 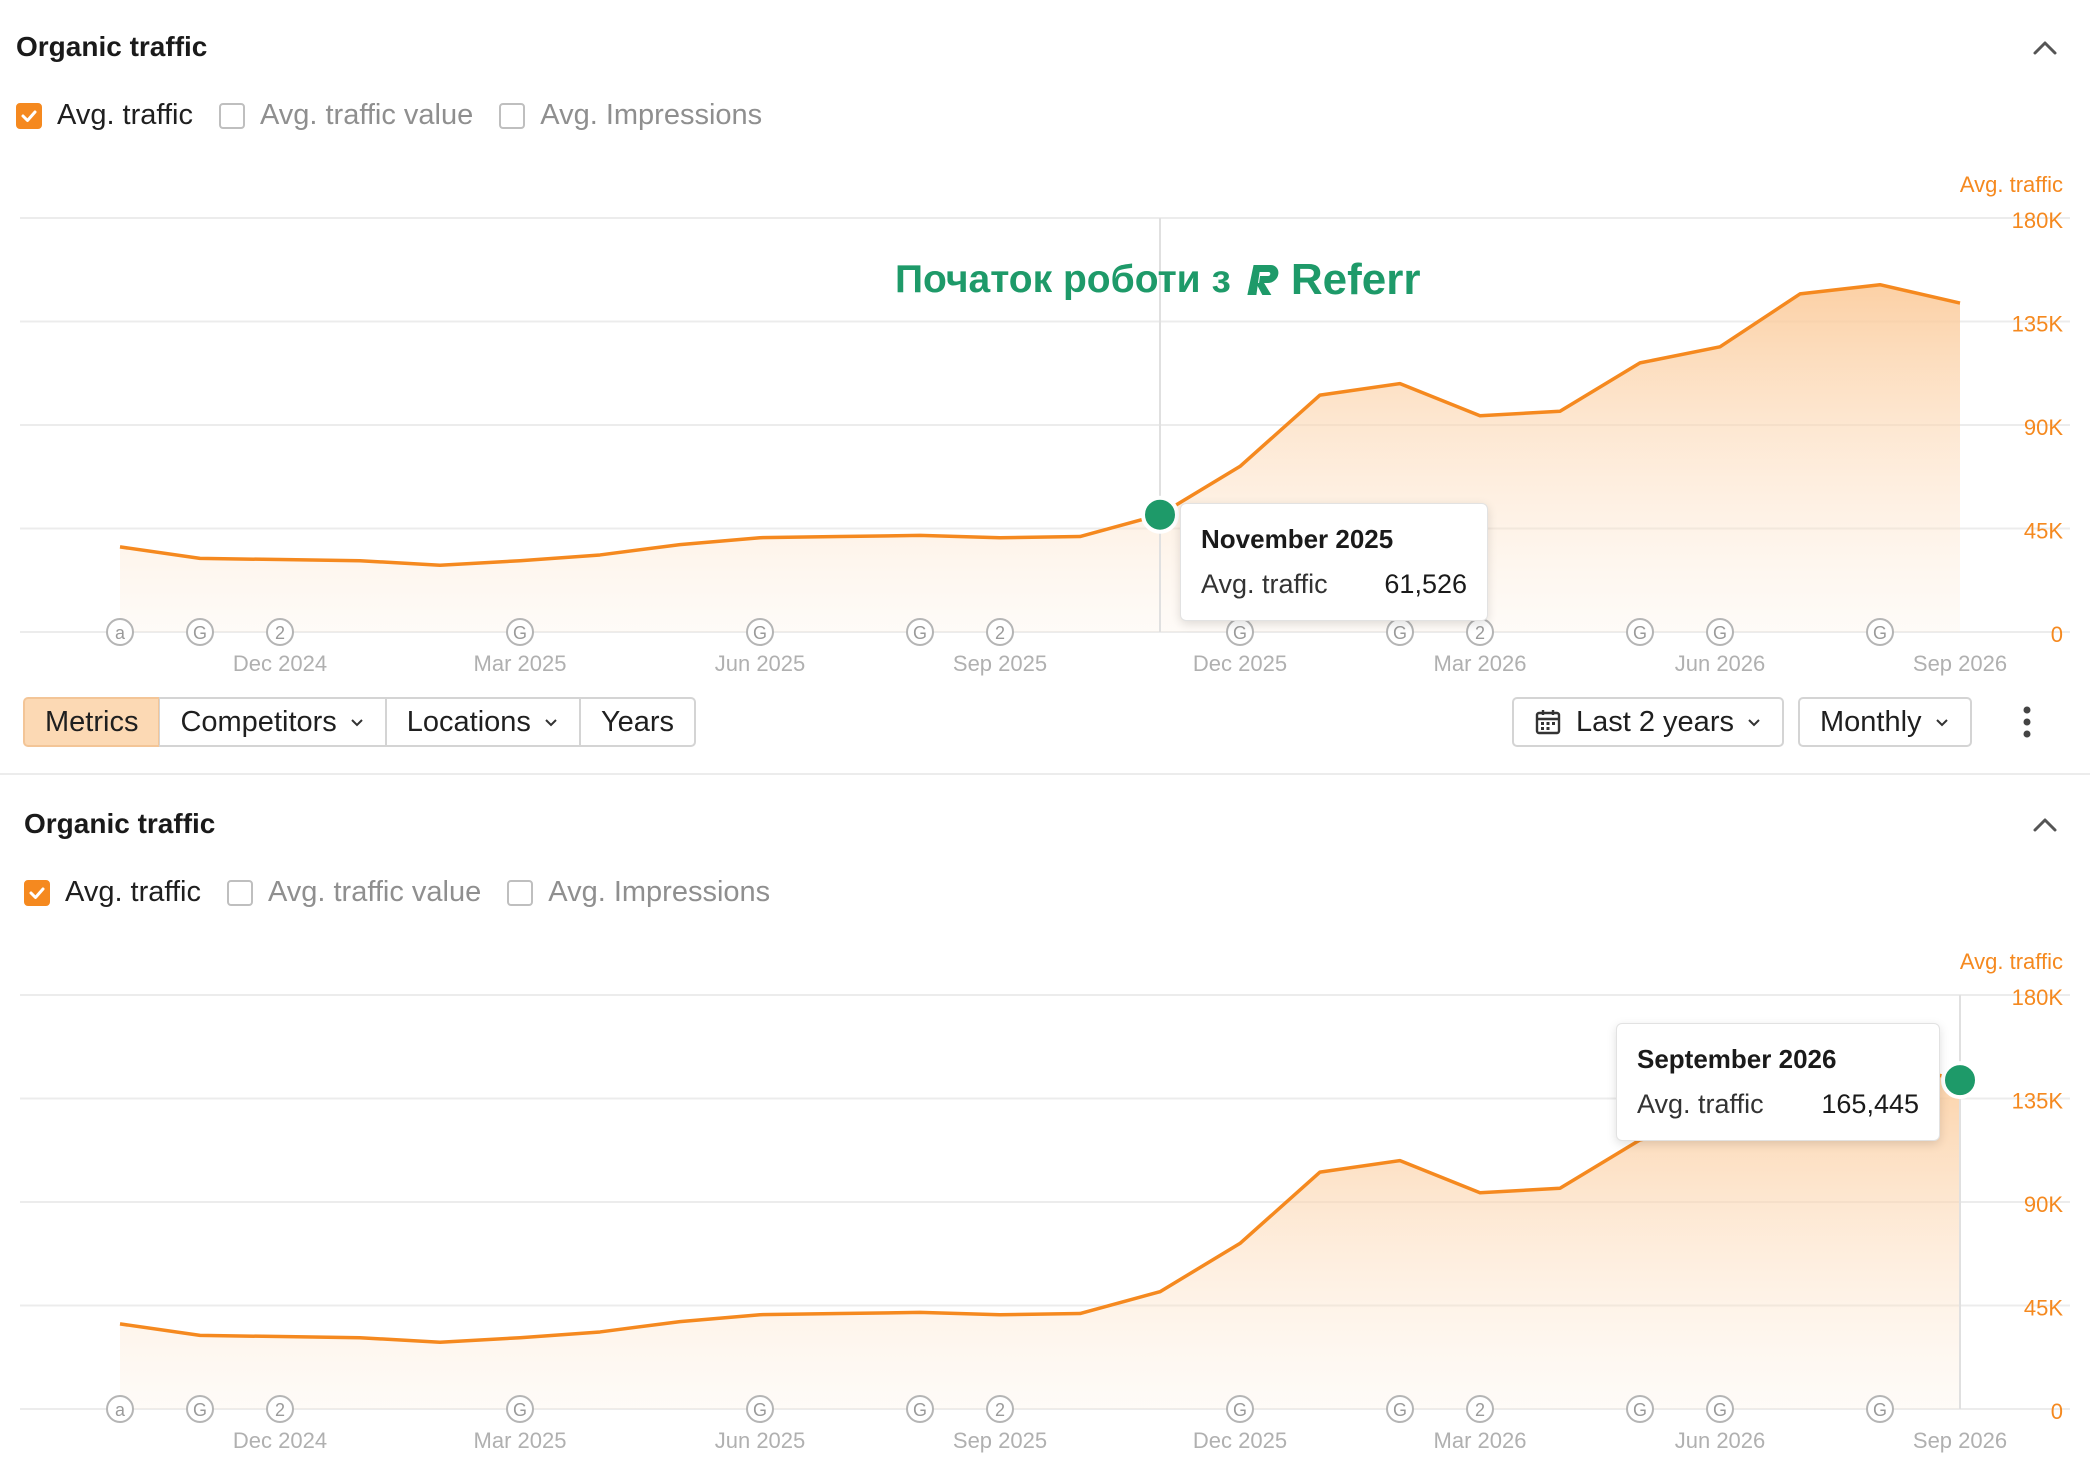 I want to click on tooltip-value: 61,526, so click(x=1425, y=584).